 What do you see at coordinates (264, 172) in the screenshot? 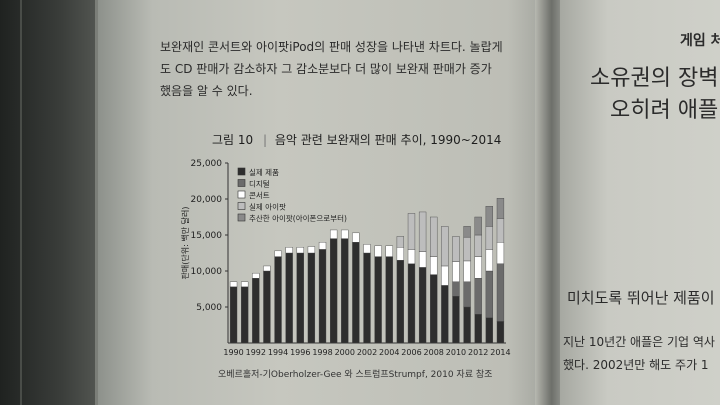
I see `legend-label: 실제 제품` at bounding box center [264, 172].